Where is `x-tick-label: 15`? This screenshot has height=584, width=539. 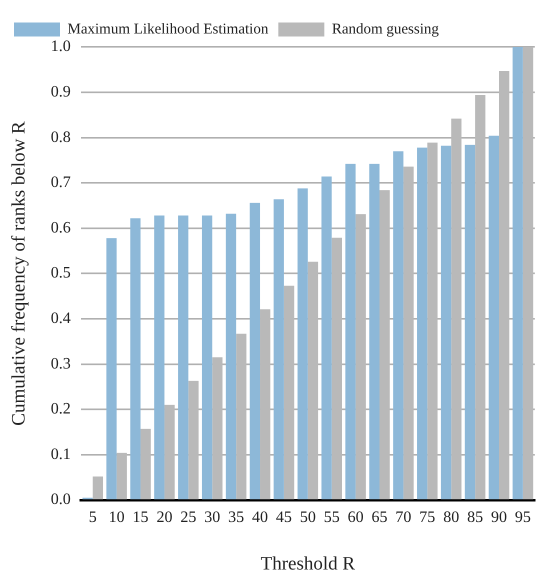
x-tick-label: 15 is located at coordinates (140, 517).